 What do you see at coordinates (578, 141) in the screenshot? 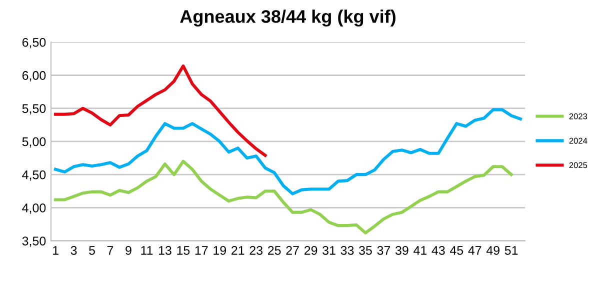
I see `legend-label: 2024` at bounding box center [578, 141].